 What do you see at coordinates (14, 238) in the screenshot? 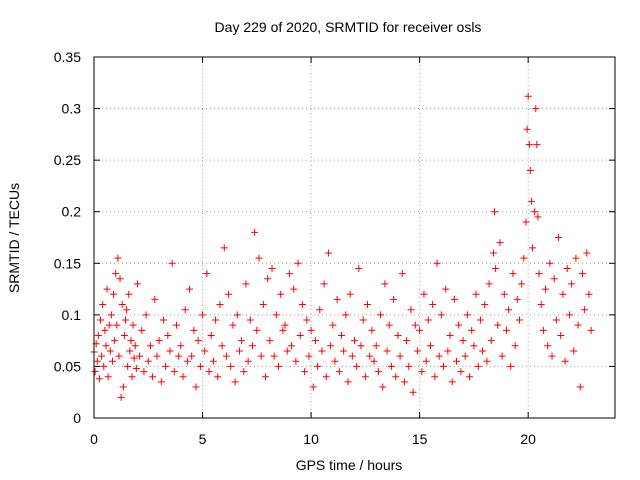
I see `y-axis-label: SRMTID / TECUs` at bounding box center [14, 238].